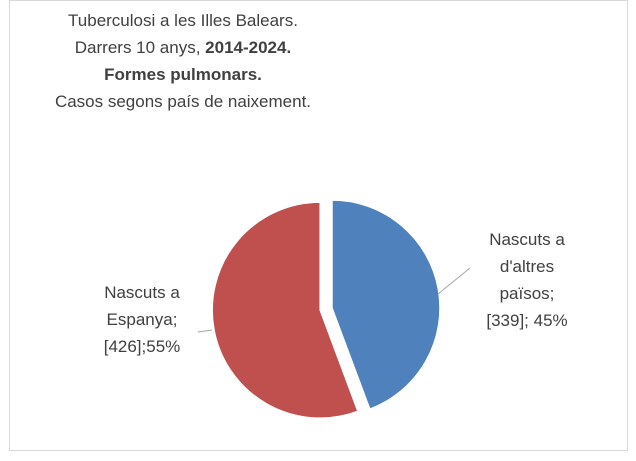  Describe the element at coordinates (183, 101) in the screenshot. I see `chart-title: Casos segons país de naixement.` at that location.